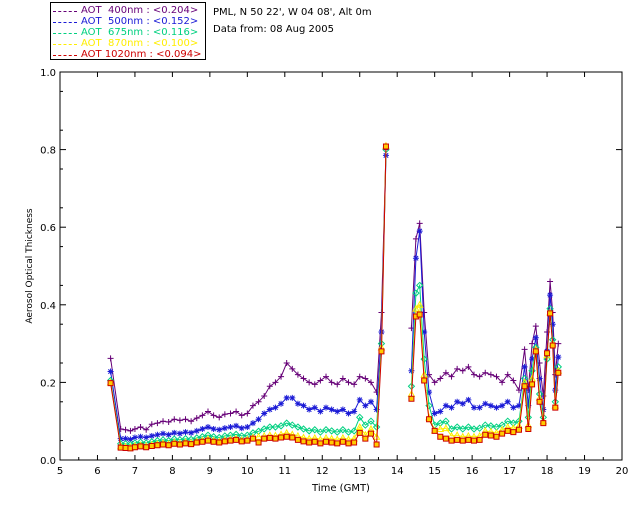 Image resolution: width=640 pixels, height=512 pixels. Describe the element at coordinates (397, 471) in the screenshot. I see `x-tick-label: 14` at that location.